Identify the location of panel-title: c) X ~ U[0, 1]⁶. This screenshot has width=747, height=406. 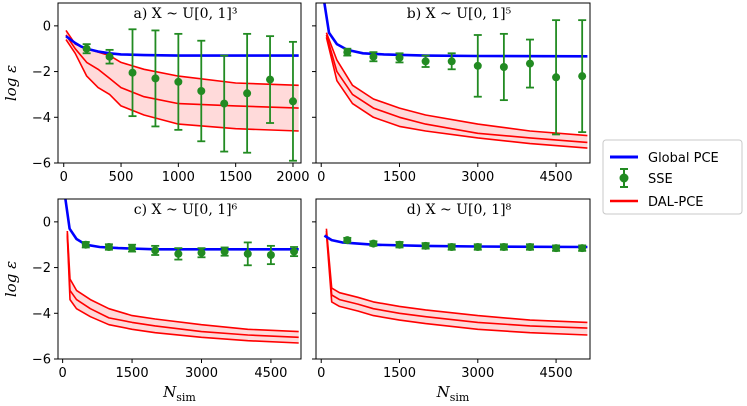
(186, 210).